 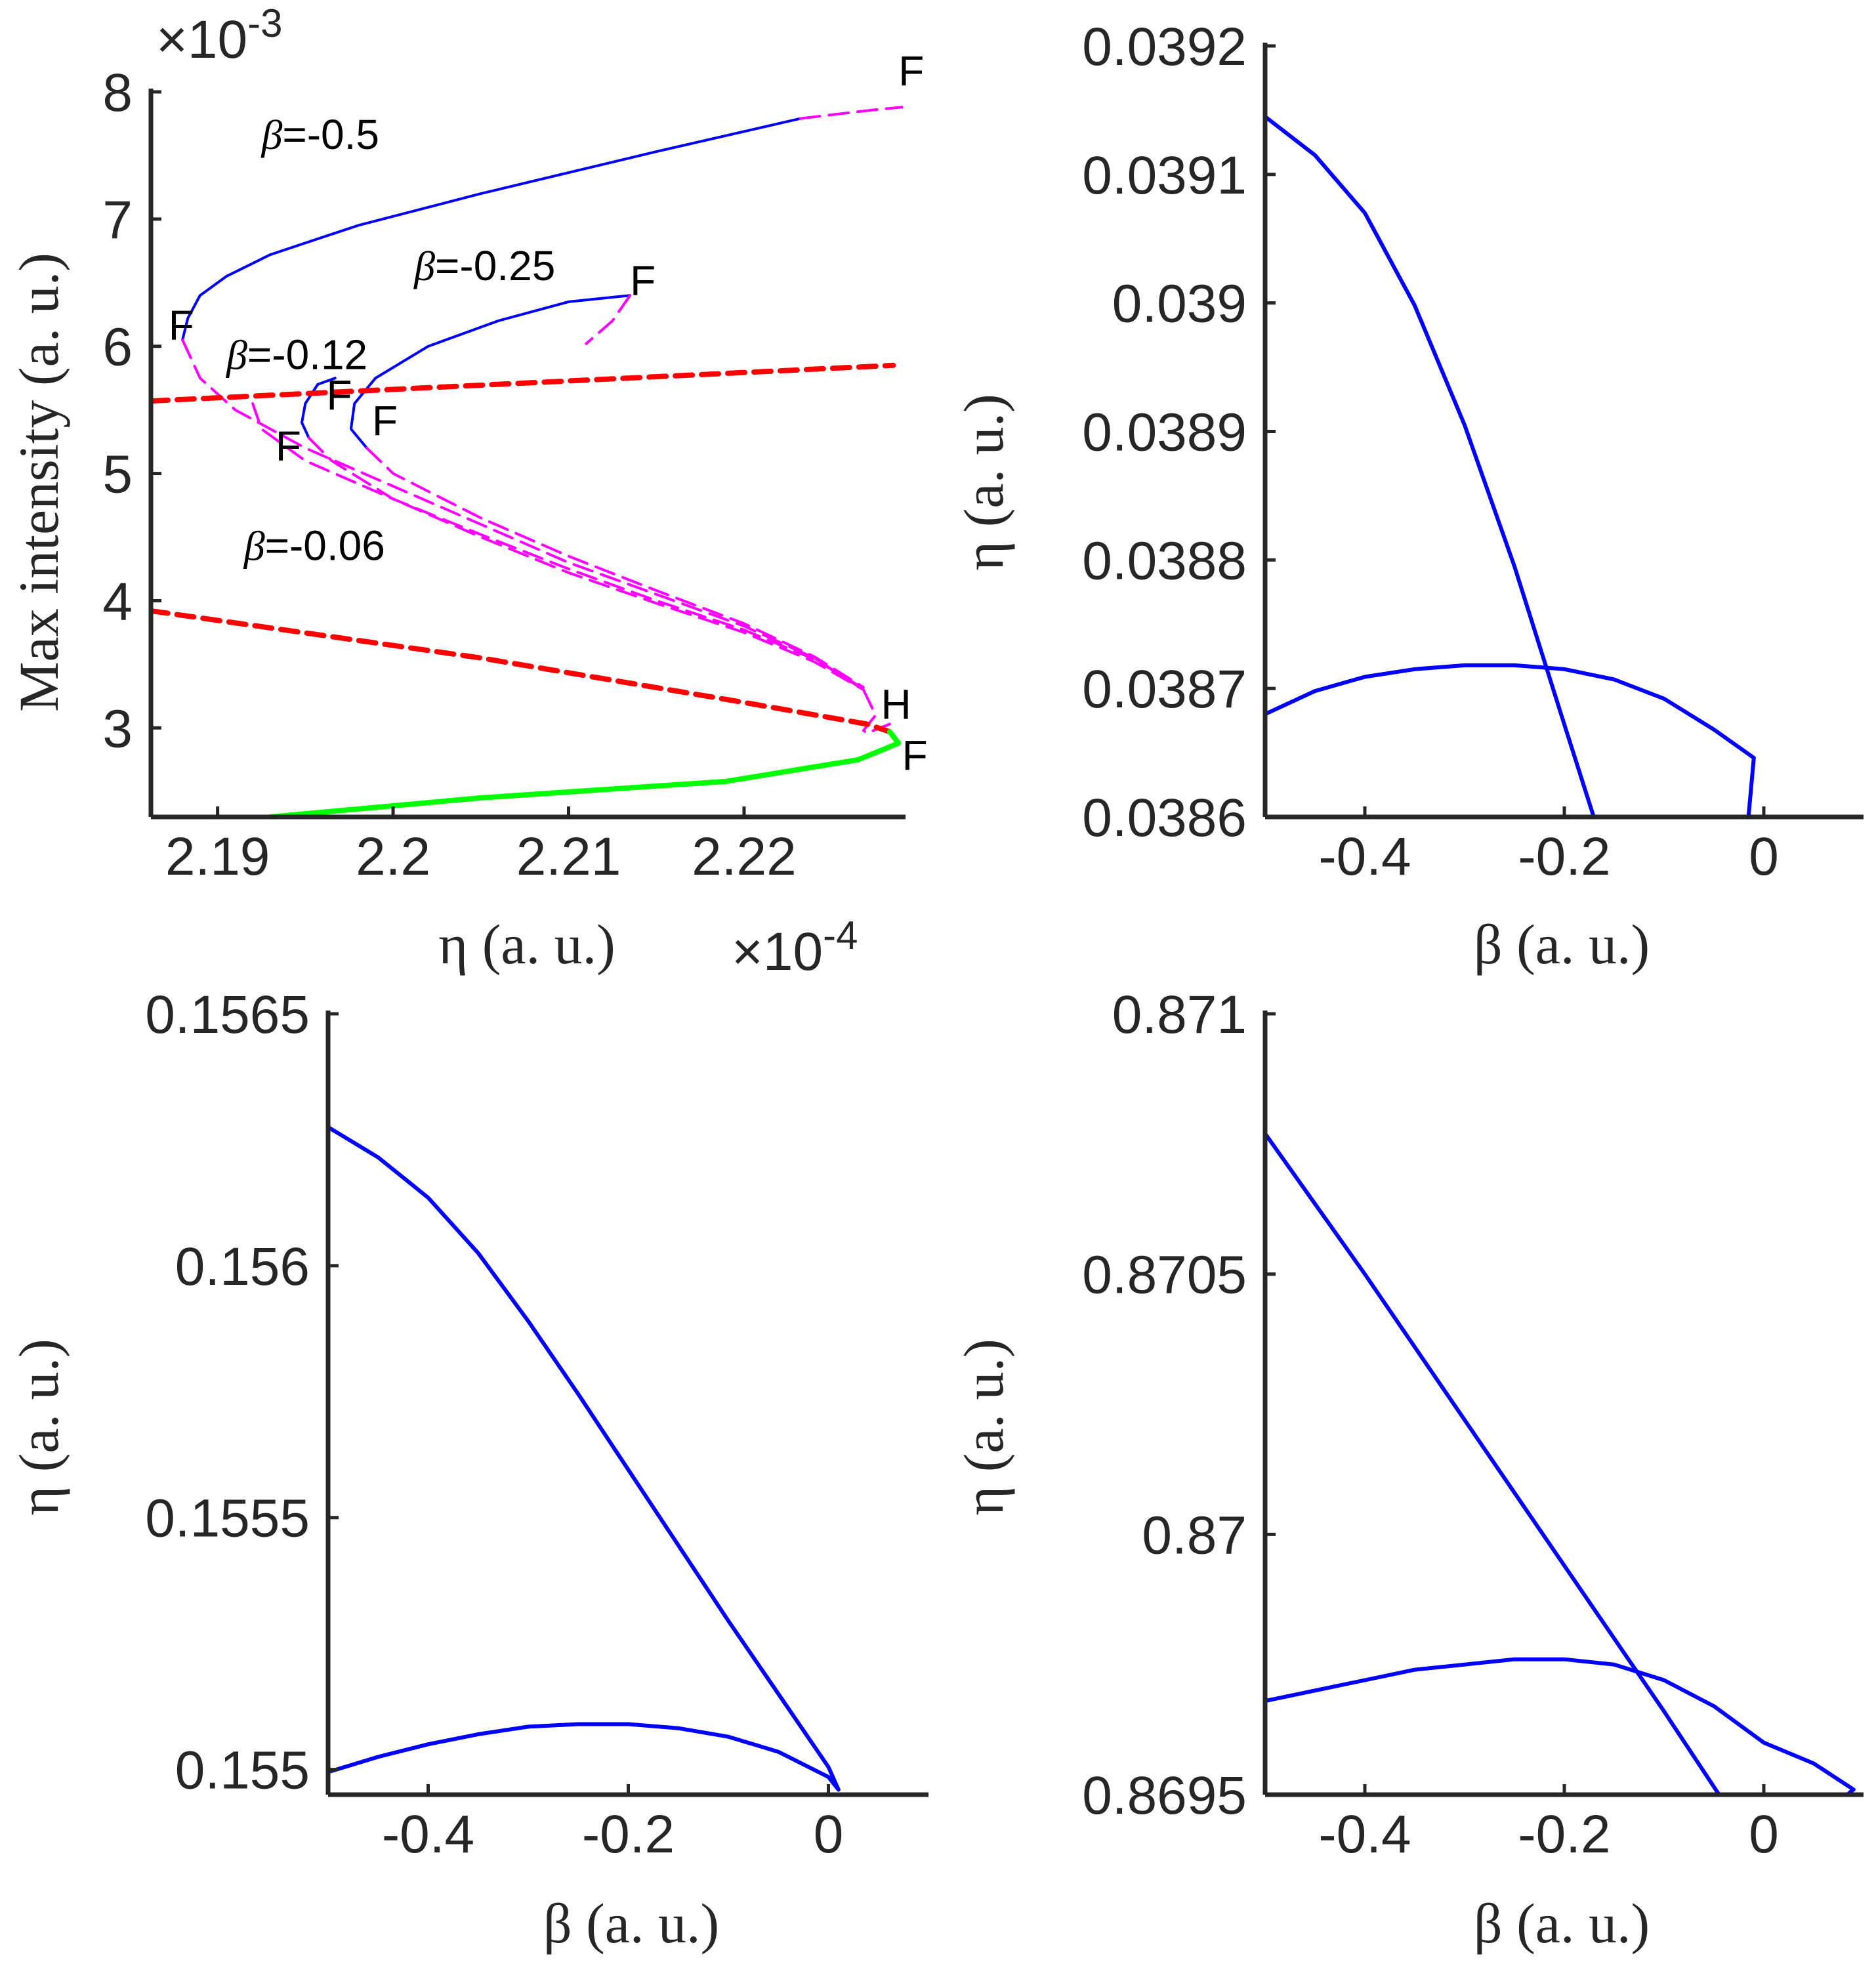 I want to click on x-axis-label: η (a. u.), so click(x=526, y=944).